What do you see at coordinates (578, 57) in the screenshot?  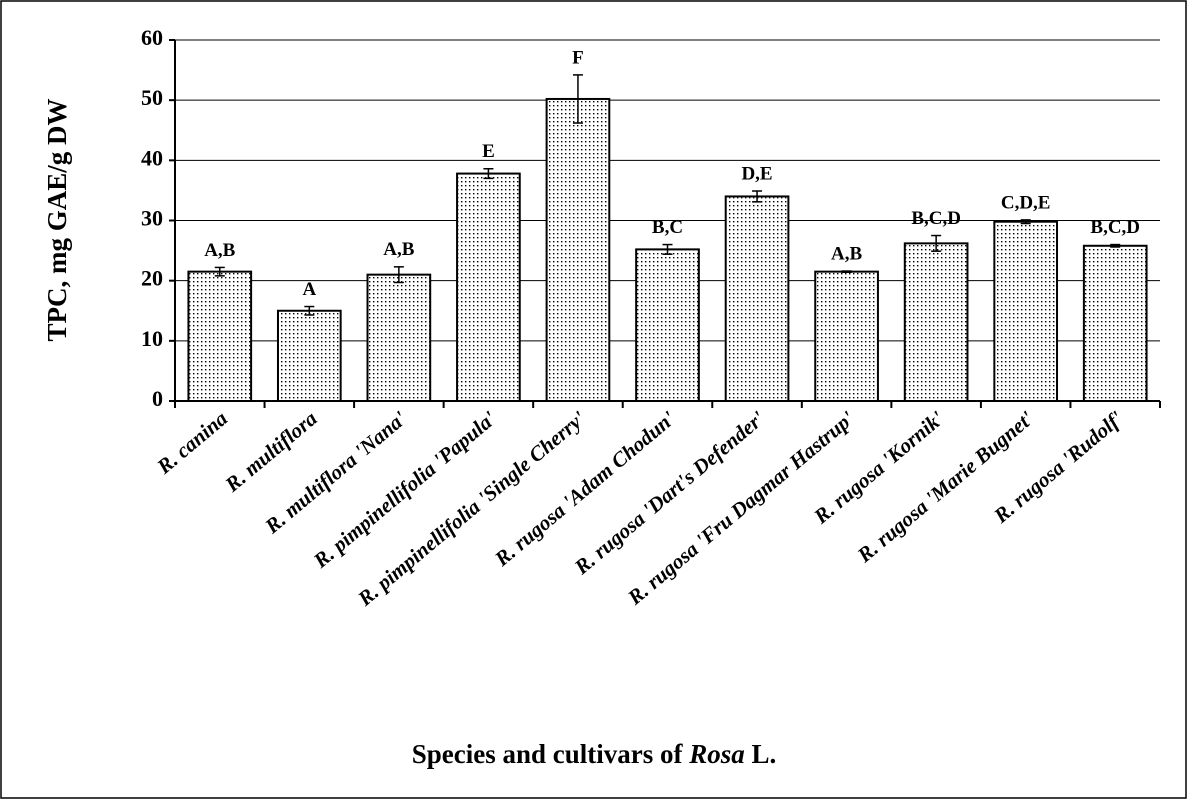 I see `significance-letter: F` at bounding box center [578, 57].